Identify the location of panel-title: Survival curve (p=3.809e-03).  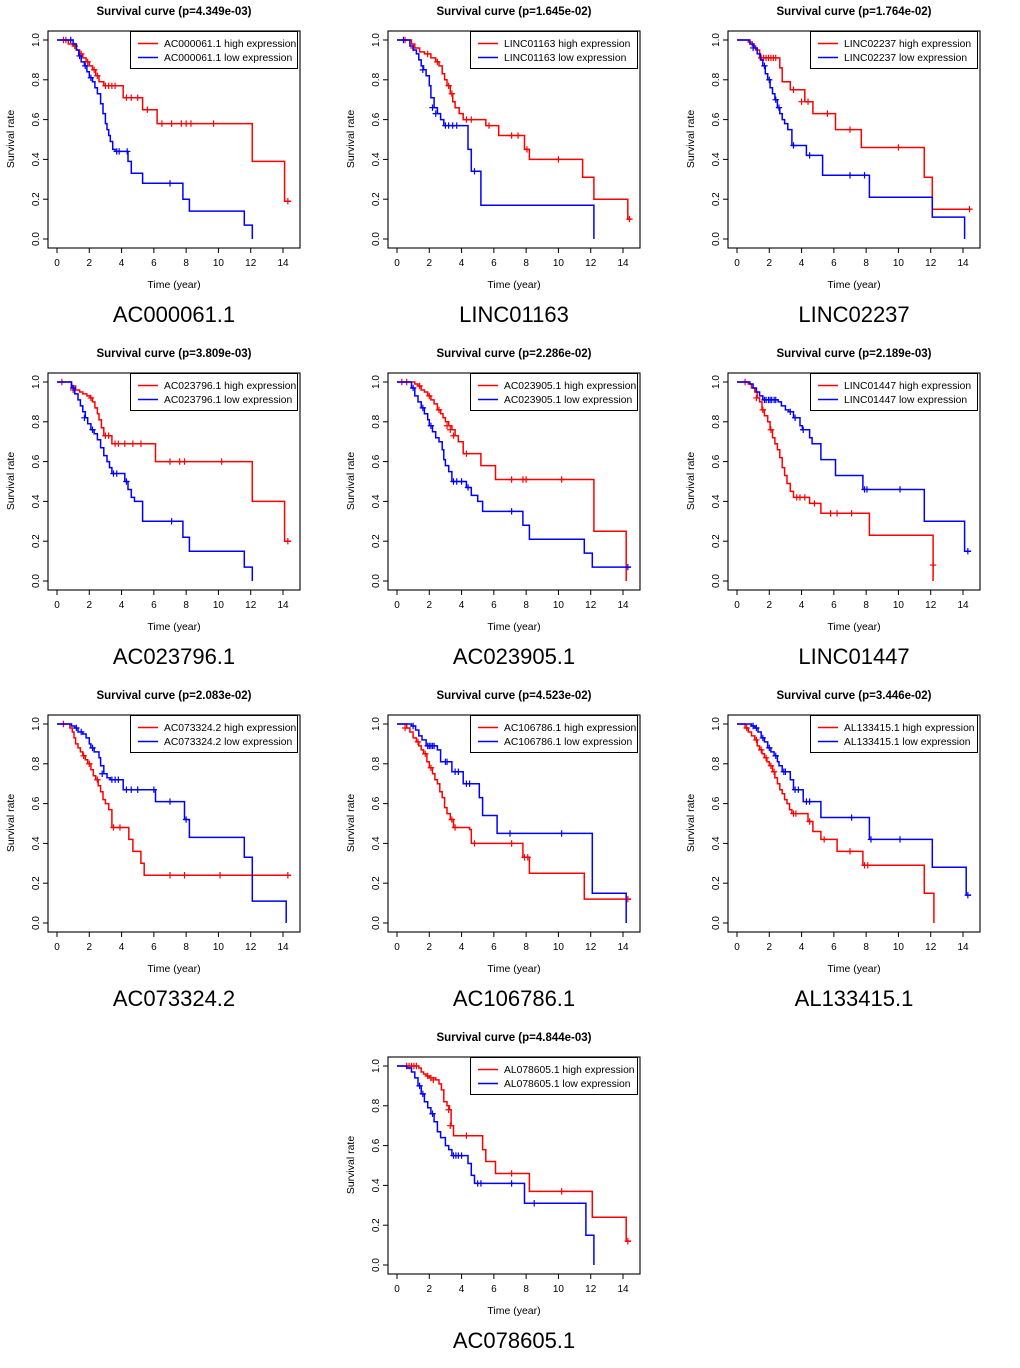
(173, 354).